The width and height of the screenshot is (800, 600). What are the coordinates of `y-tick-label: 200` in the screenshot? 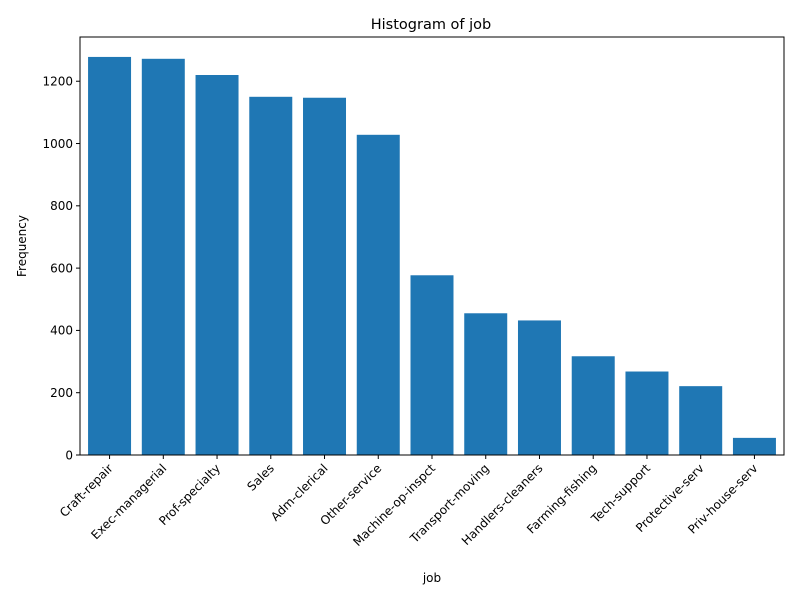 It's located at (61, 393).